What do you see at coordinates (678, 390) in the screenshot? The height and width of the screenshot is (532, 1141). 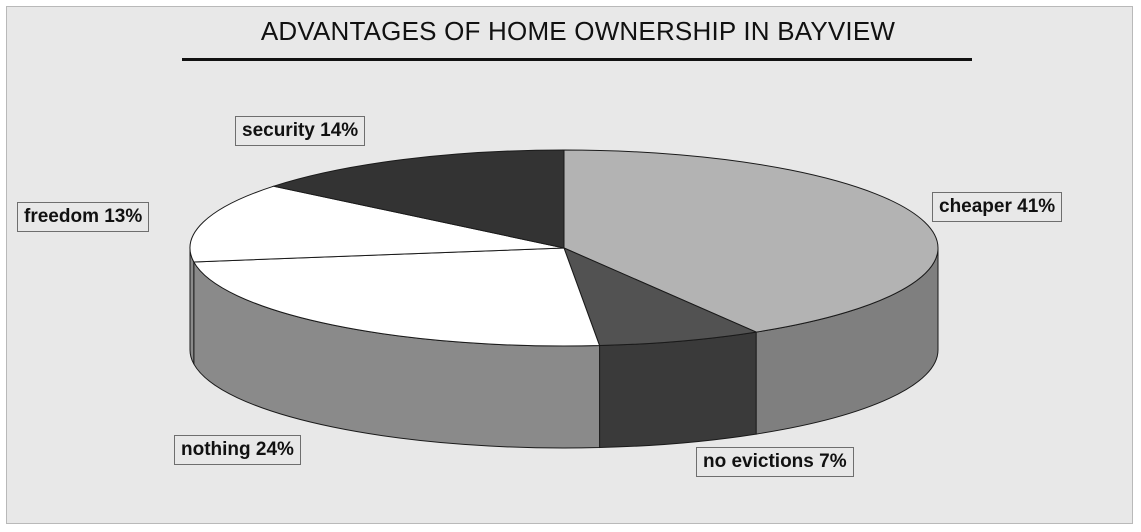 I see `pie-side-no-evictions` at bounding box center [678, 390].